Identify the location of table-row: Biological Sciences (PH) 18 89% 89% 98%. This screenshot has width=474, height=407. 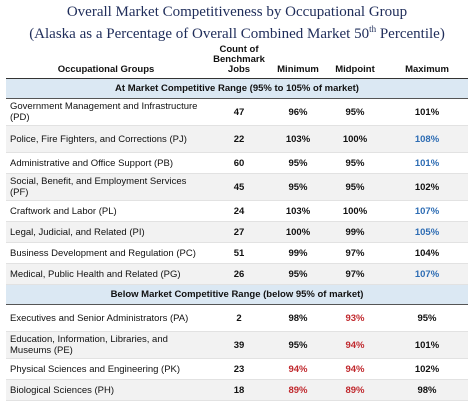
(237, 390).